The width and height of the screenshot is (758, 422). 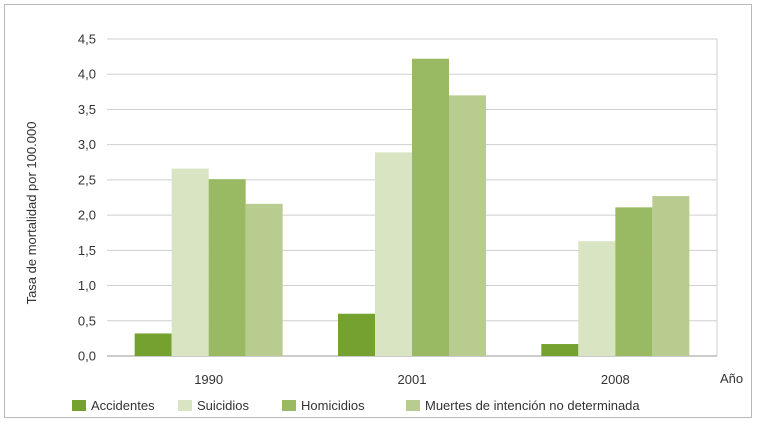 I want to click on legend-item: Homicidios, so click(x=323, y=405).